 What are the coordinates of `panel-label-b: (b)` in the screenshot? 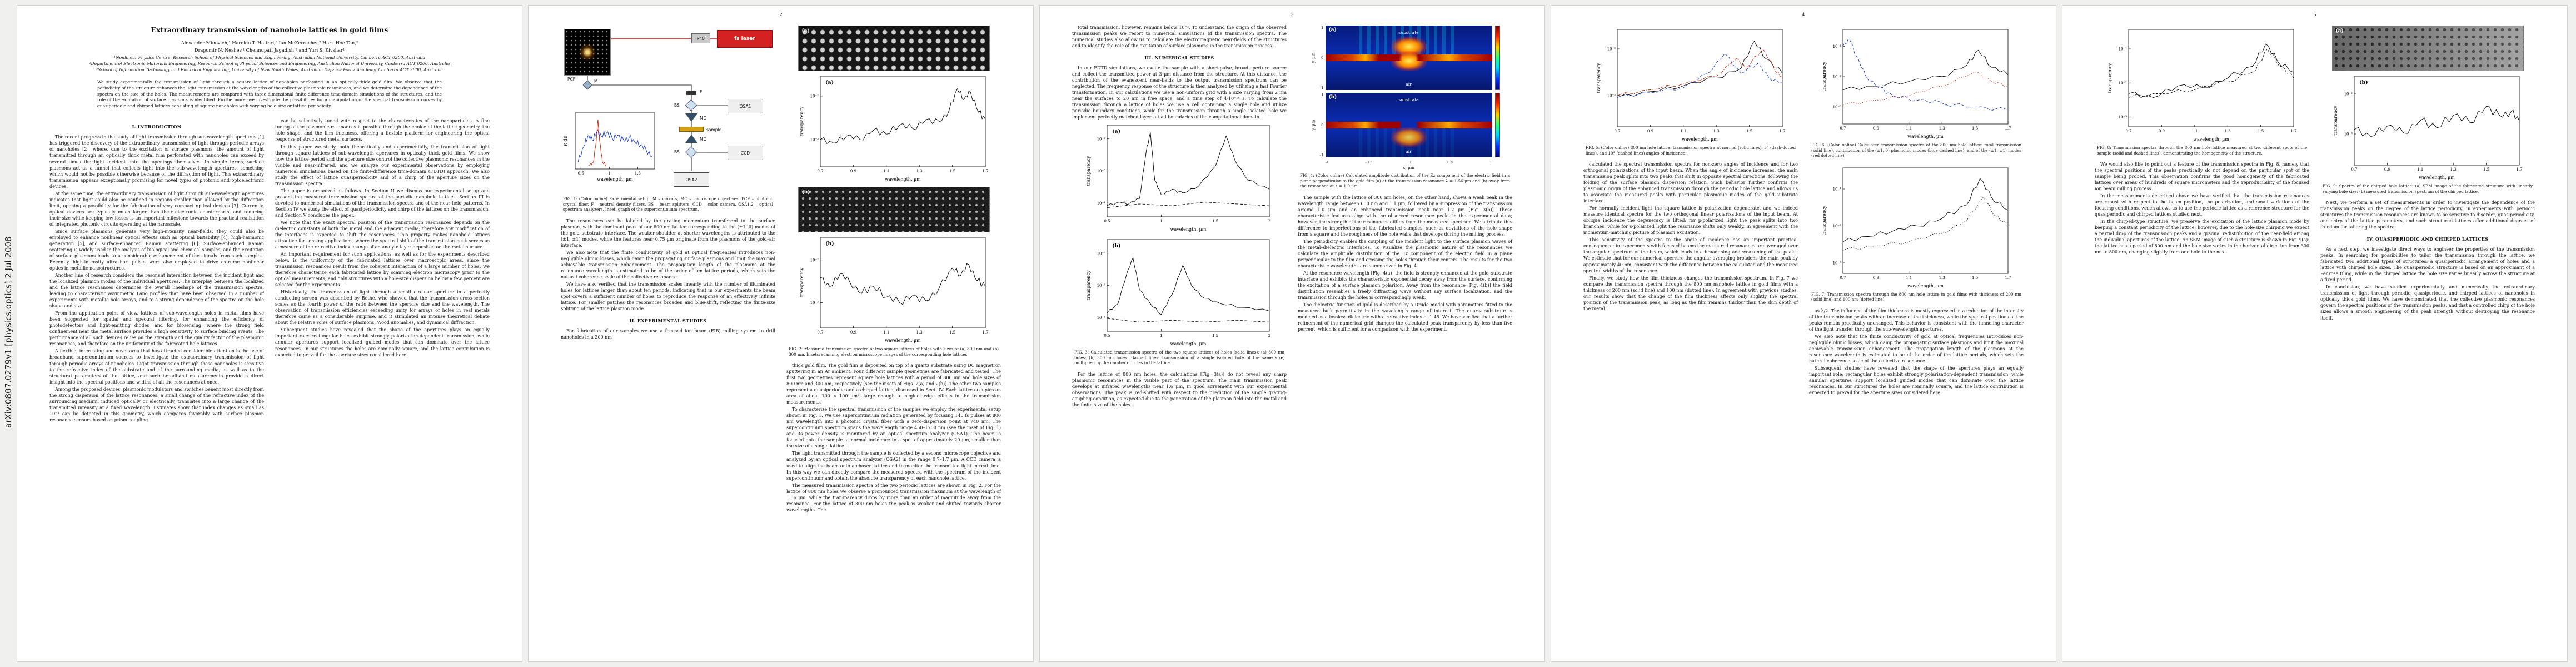 It's located at (1332, 97).